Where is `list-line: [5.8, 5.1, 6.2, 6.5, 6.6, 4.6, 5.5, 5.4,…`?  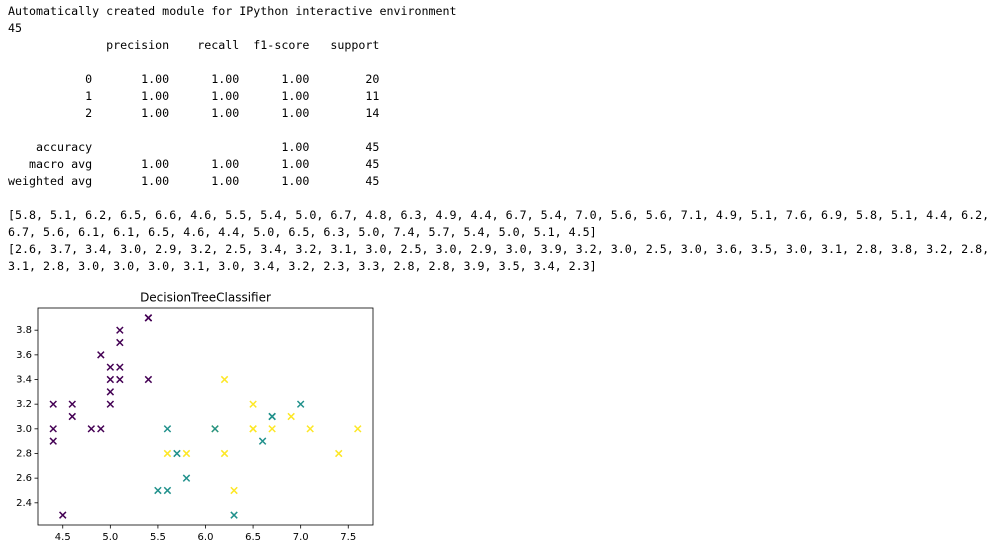
list-line: [5.8, 5.1, 6.2, 6.5, 6.6, 4.6, 5.5, 5.4,… is located at coordinates (499, 215).